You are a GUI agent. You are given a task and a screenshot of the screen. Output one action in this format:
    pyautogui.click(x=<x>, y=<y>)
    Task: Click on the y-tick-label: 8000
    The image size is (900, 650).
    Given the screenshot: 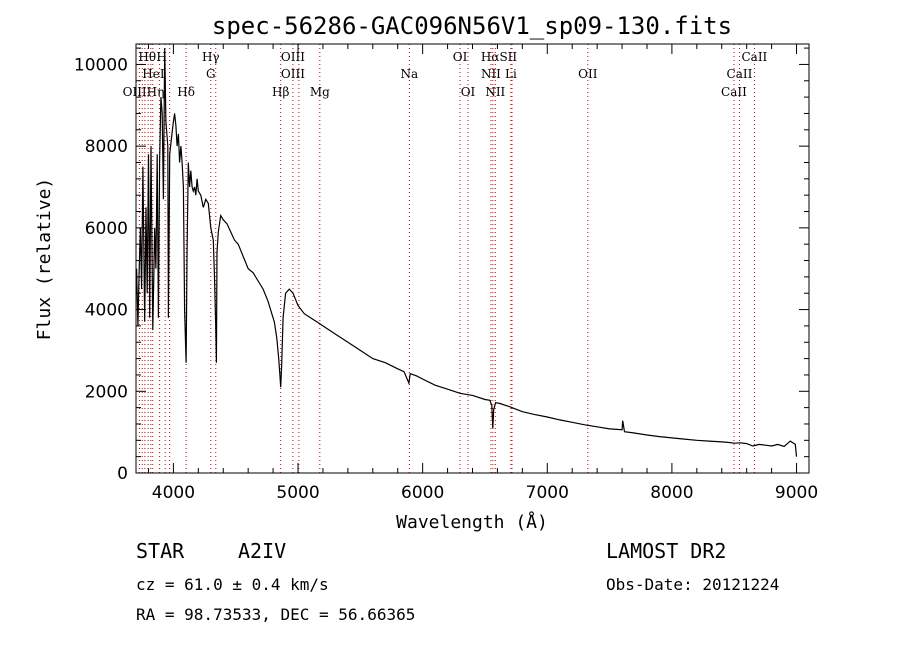 What is the action you would take?
    pyautogui.click(x=106, y=147)
    